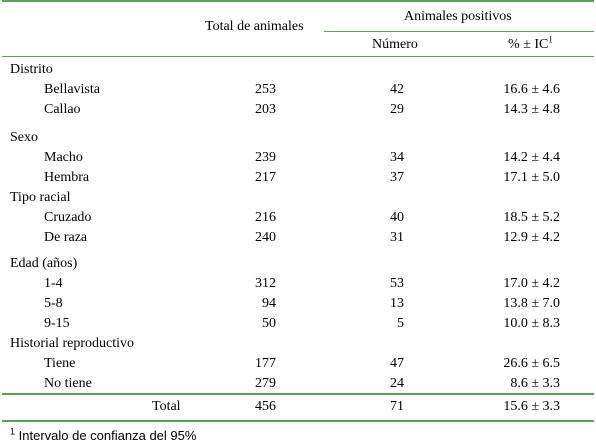  What do you see at coordinates (72, 343) in the screenshot?
I see `section-title: Historial reproductivo` at bounding box center [72, 343].